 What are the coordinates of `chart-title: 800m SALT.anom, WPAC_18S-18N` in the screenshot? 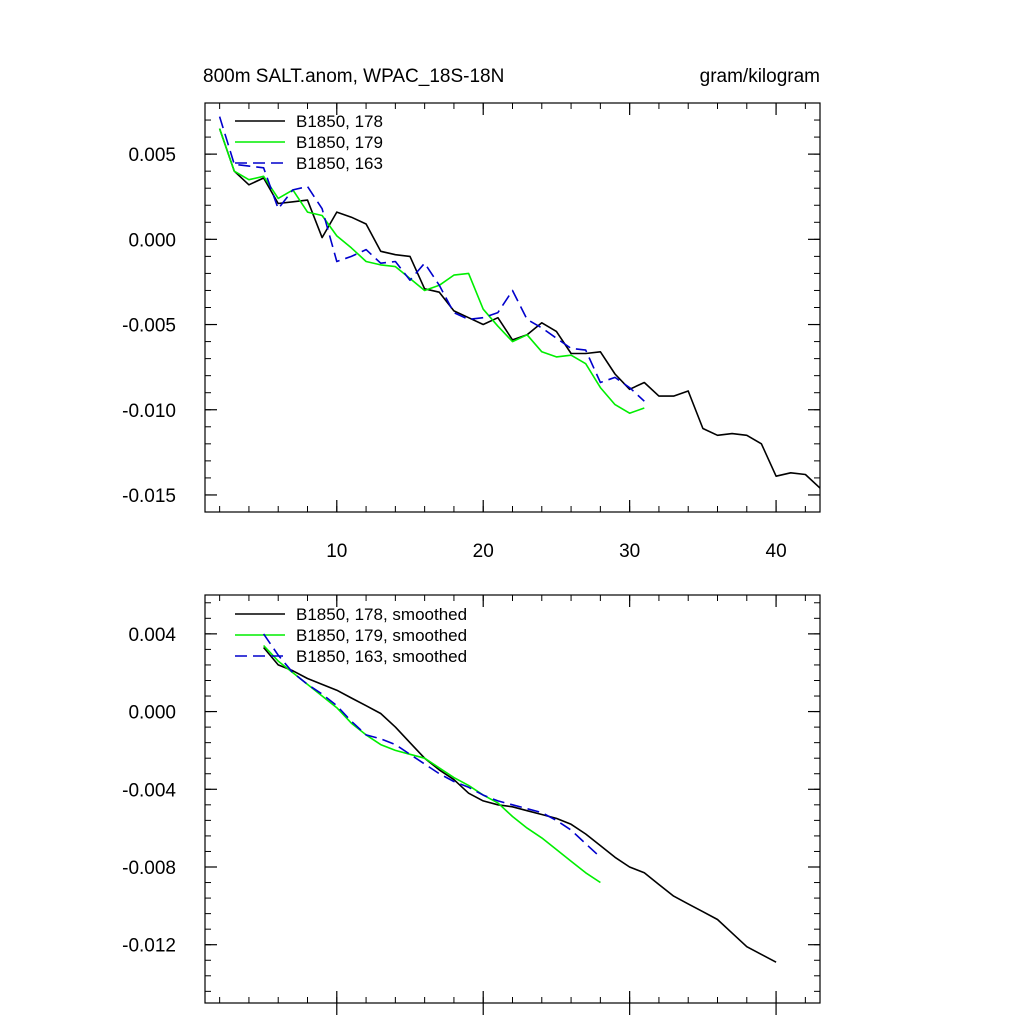 It's located at (353, 76).